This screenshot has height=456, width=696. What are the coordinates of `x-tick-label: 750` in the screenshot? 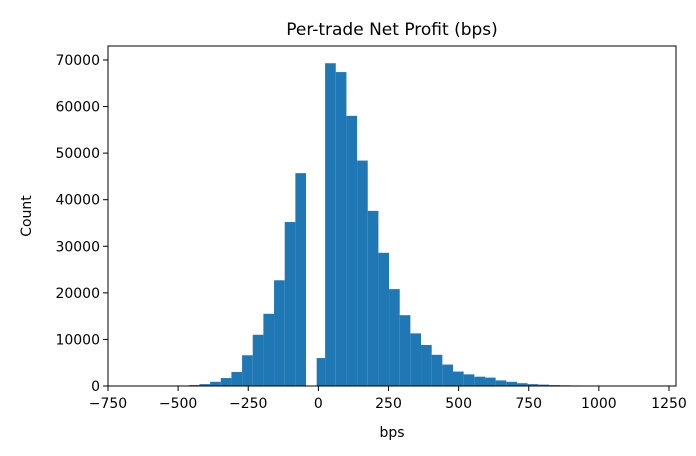 It's located at (528, 404).